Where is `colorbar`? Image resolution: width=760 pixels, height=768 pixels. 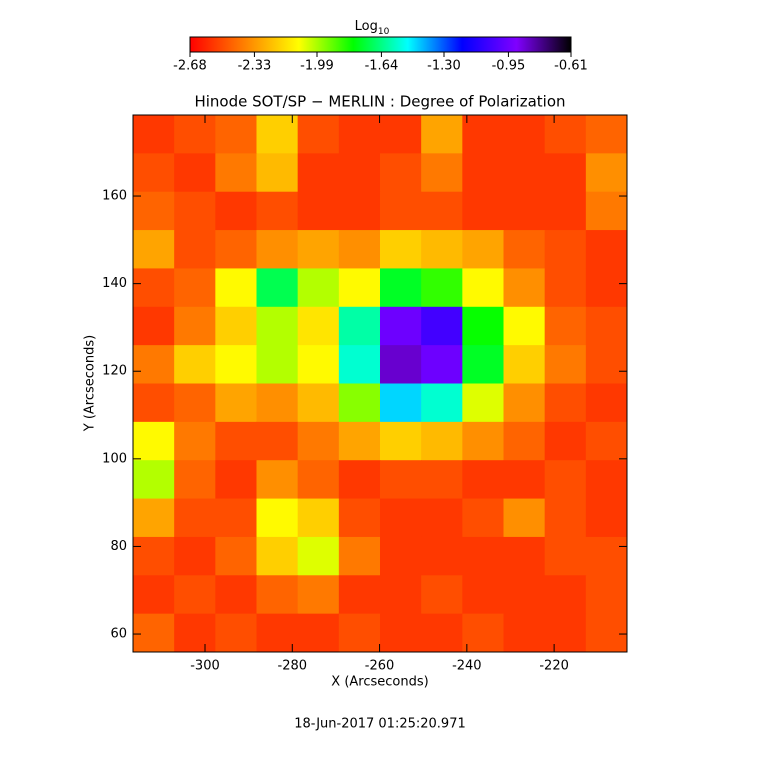 colorbar is located at coordinates (380, 44).